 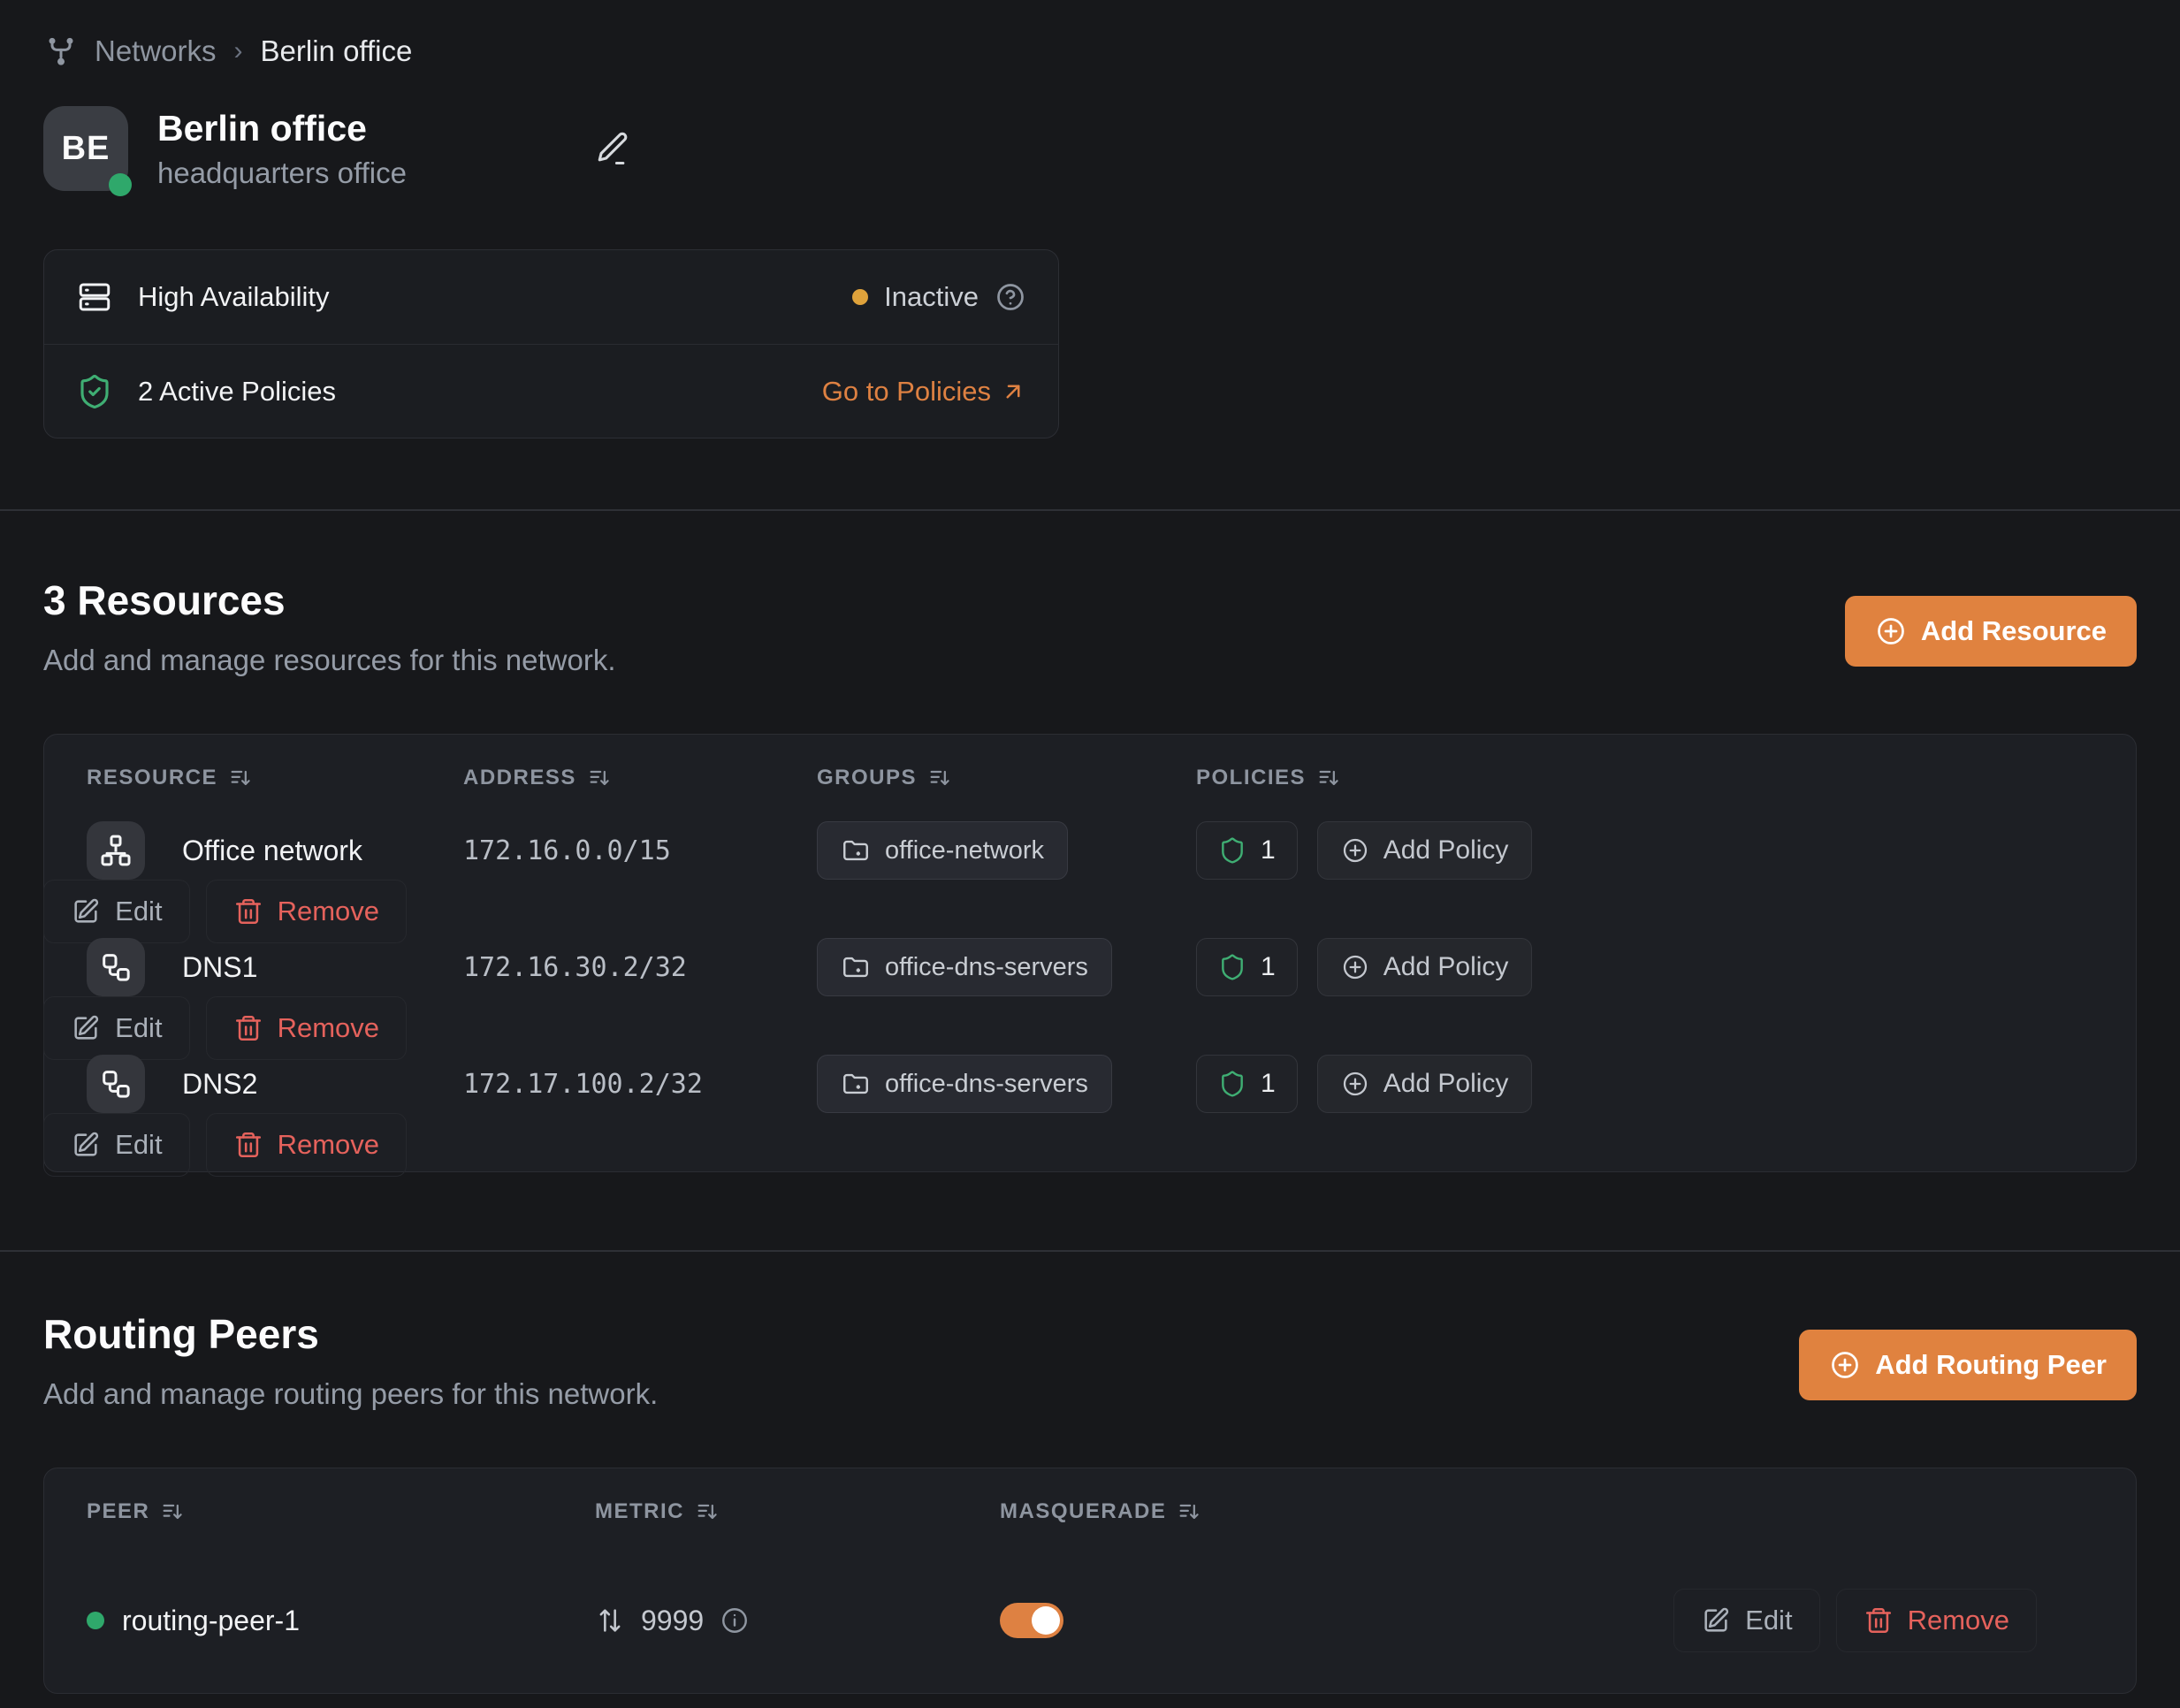 I want to click on col-groups-label: GROUPS, so click(x=867, y=777).